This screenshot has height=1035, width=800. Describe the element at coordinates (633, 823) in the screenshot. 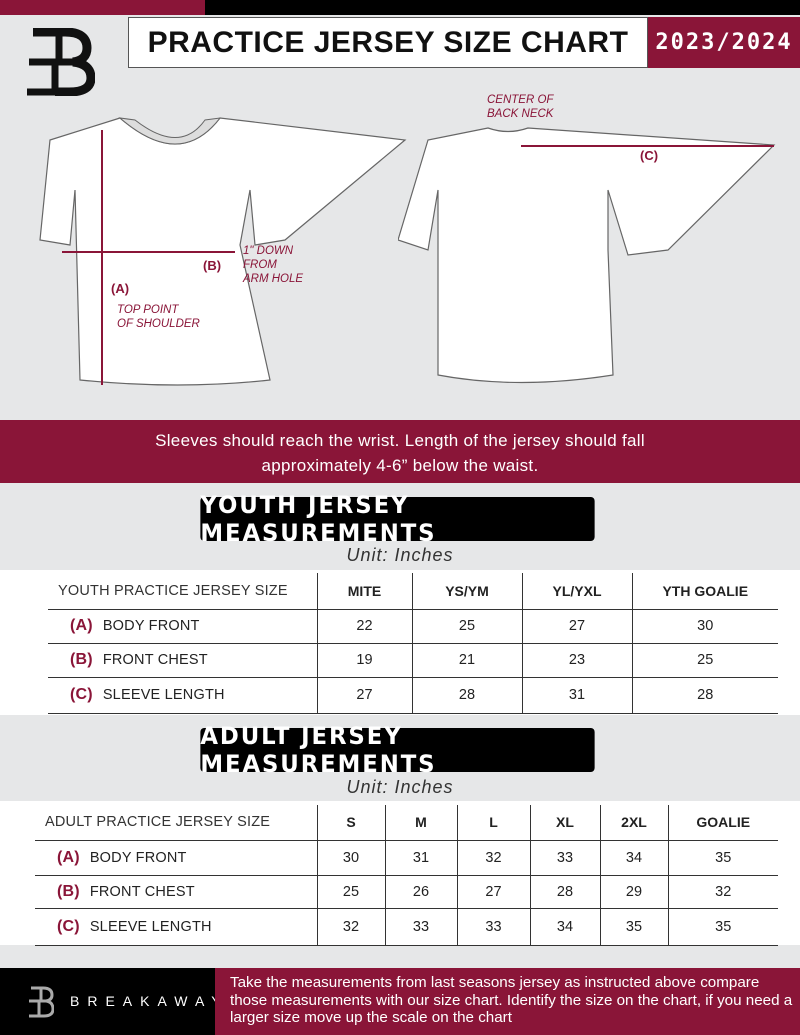

I see `header-cell: 2XL` at that location.